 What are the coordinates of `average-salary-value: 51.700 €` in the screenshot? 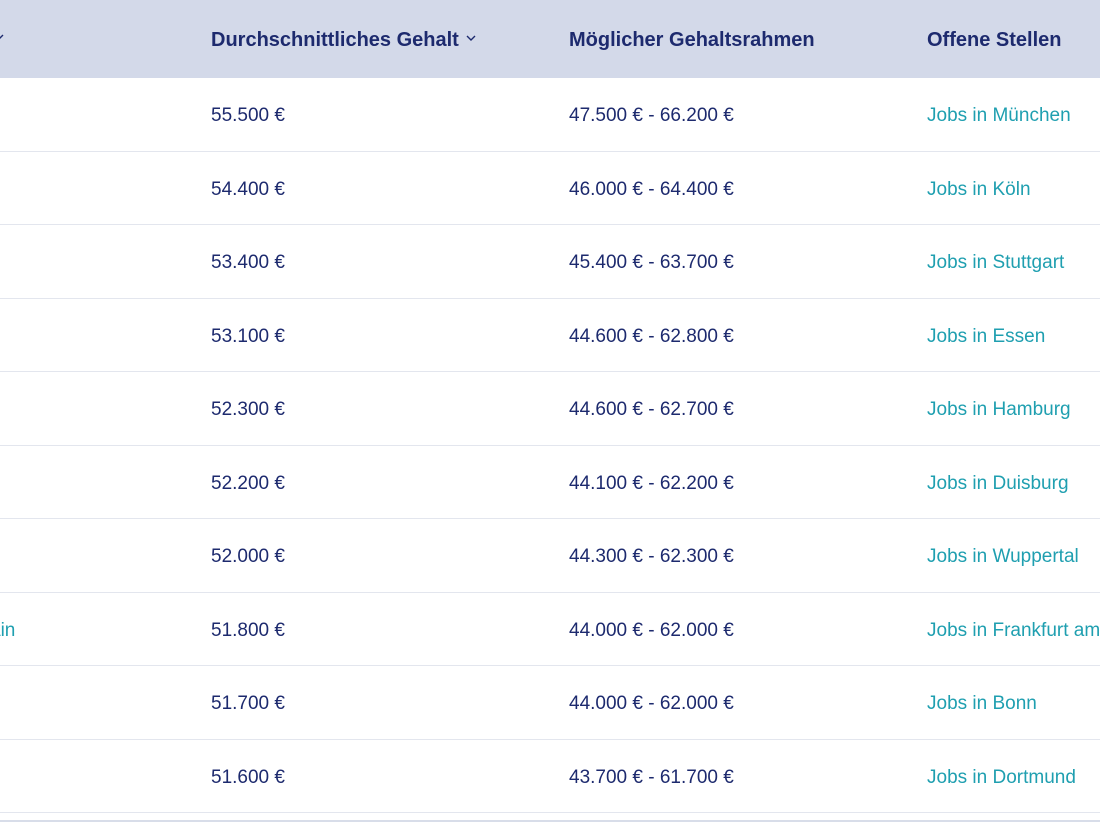 It's located at (248, 703).